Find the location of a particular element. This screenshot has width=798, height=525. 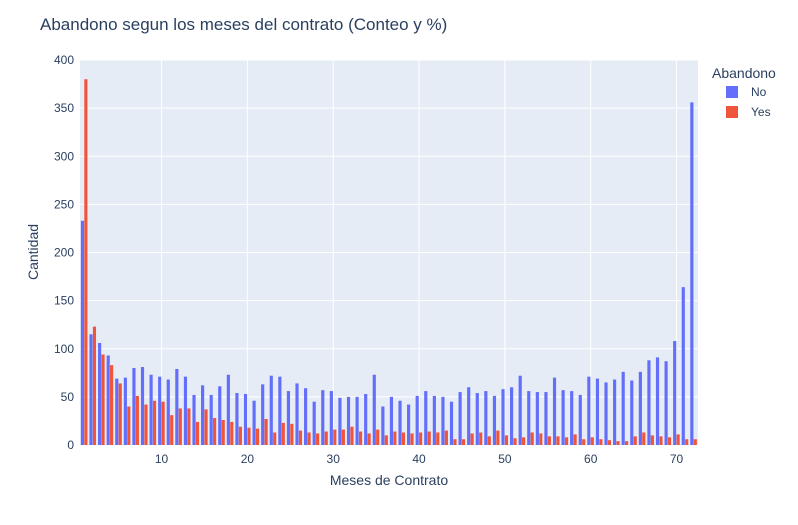

legend-label-yes: Yes is located at coordinates (761, 112).